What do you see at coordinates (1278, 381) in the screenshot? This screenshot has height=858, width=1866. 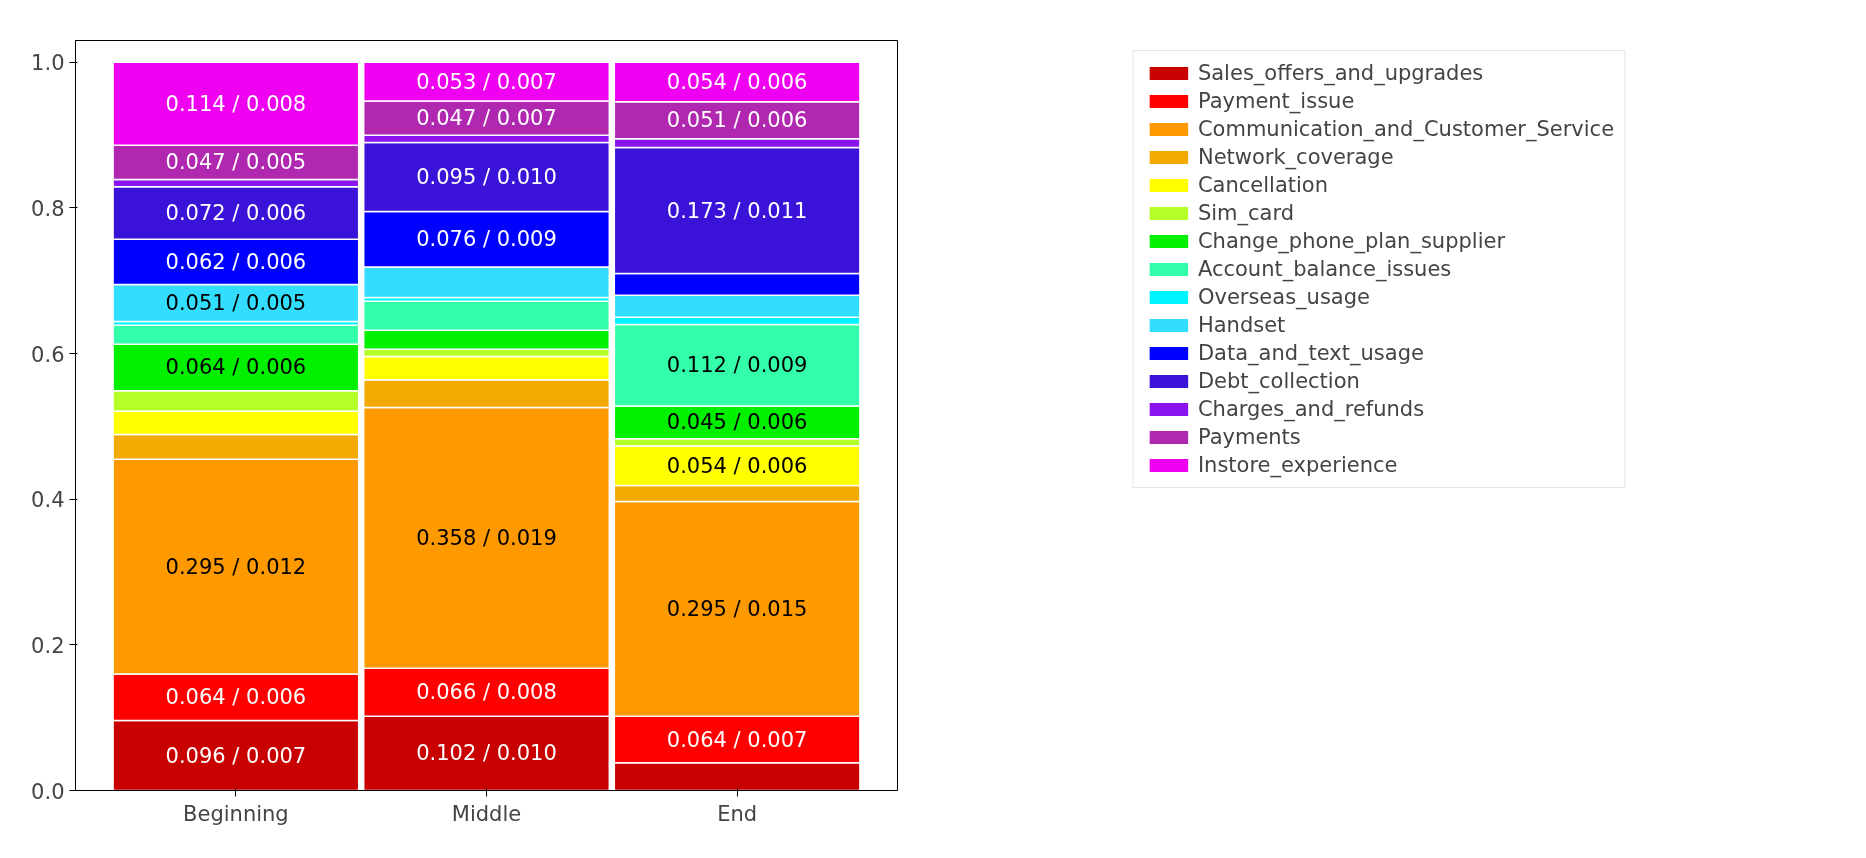 I see `legend-label: Debt_collection` at bounding box center [1278, 381].